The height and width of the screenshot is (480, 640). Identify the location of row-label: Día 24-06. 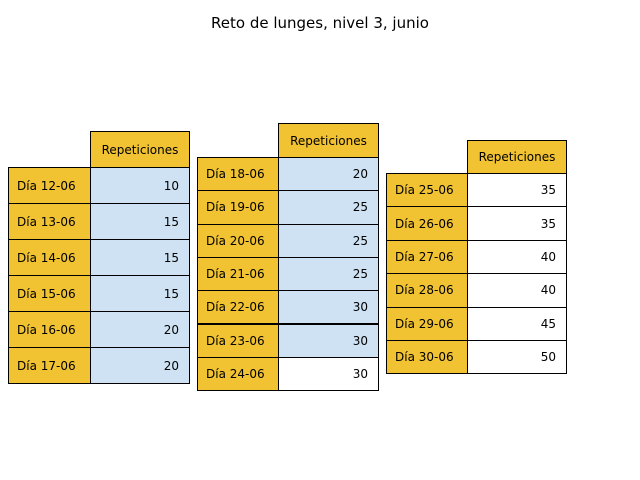
(238, 374).